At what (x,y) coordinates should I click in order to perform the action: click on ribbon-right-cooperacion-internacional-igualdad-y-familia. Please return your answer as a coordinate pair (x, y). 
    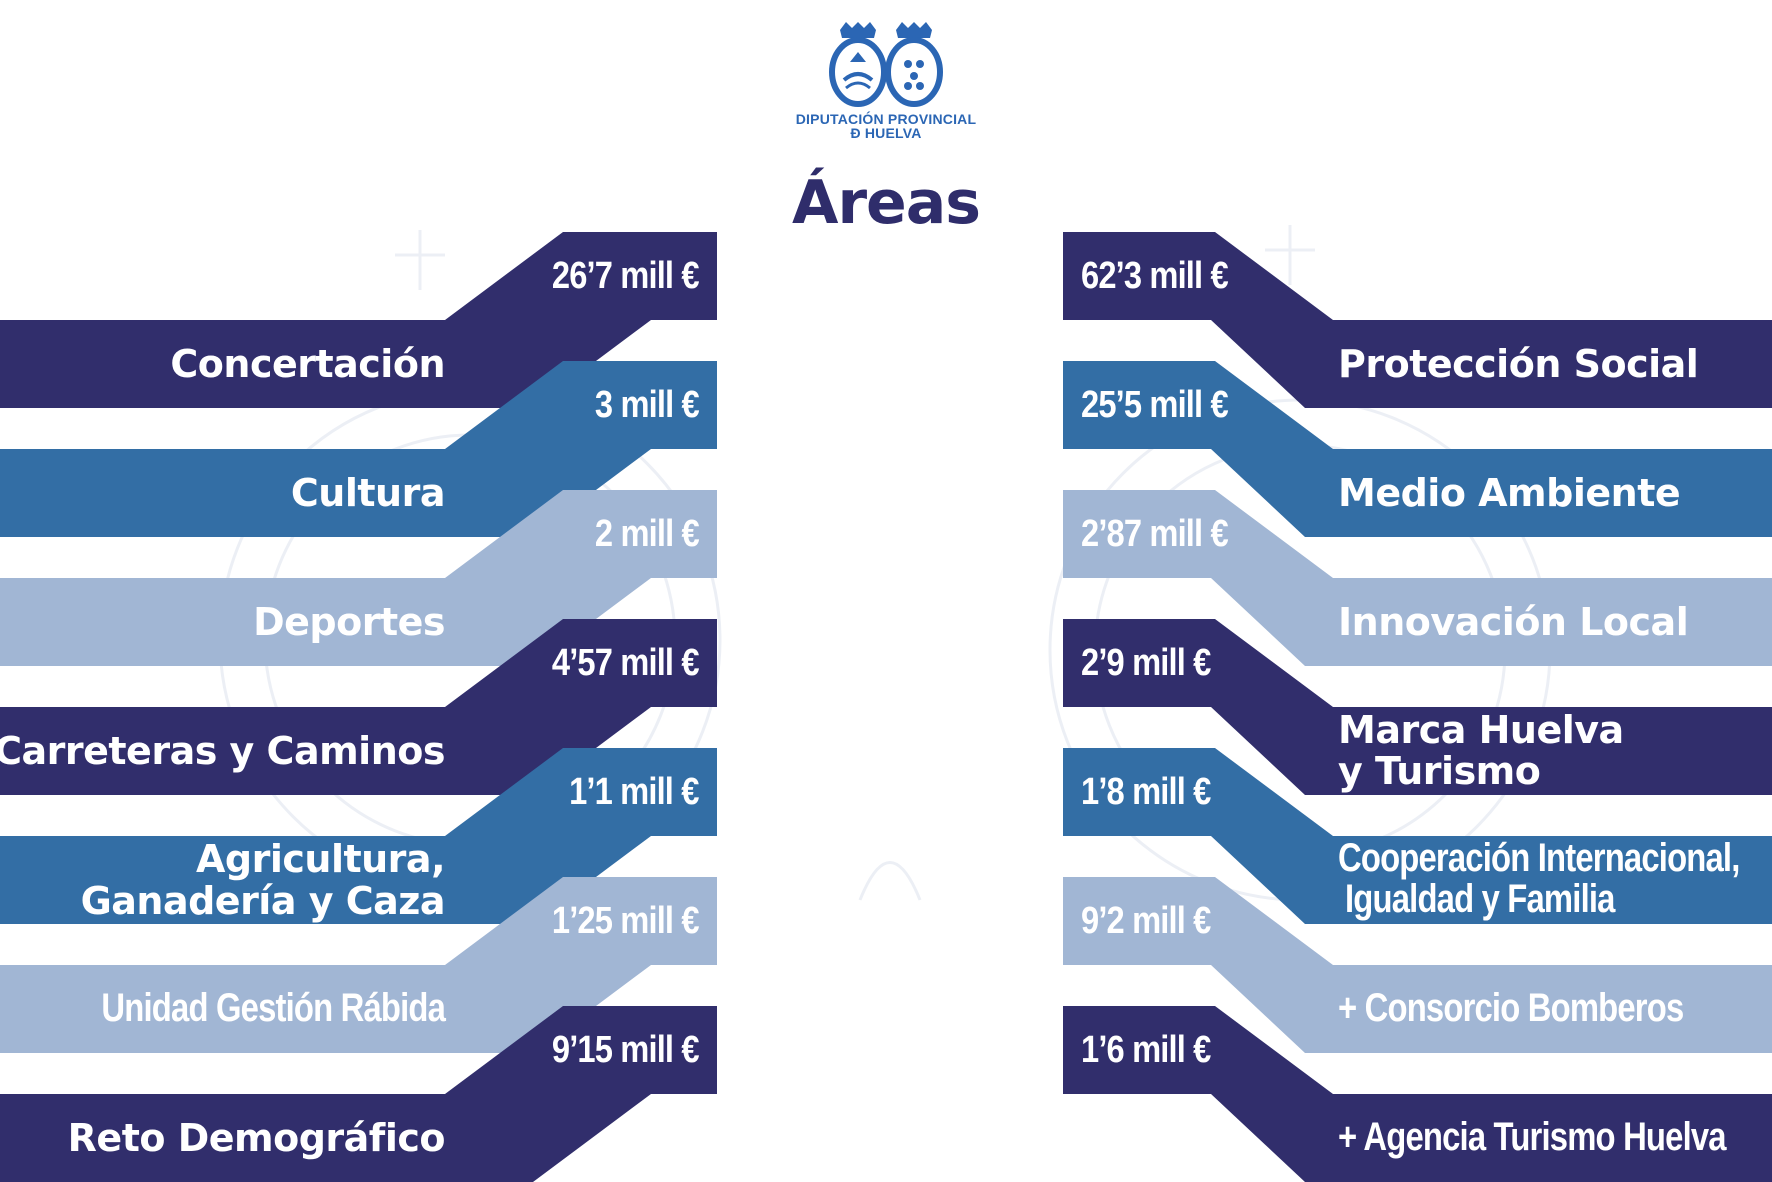
    Looking at the image, I should click on (1417, 836).